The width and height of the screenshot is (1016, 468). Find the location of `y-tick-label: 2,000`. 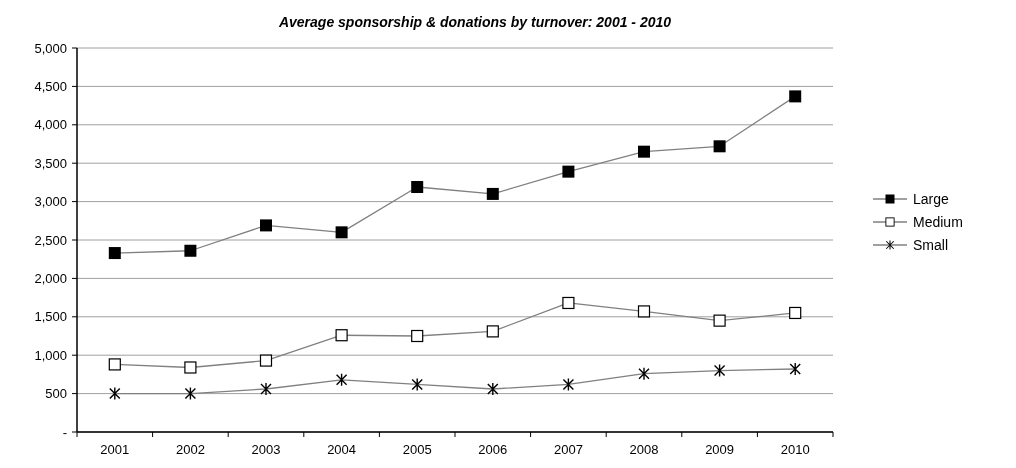

y-tick-label: 2,000 is located at coordinates (50, 278).